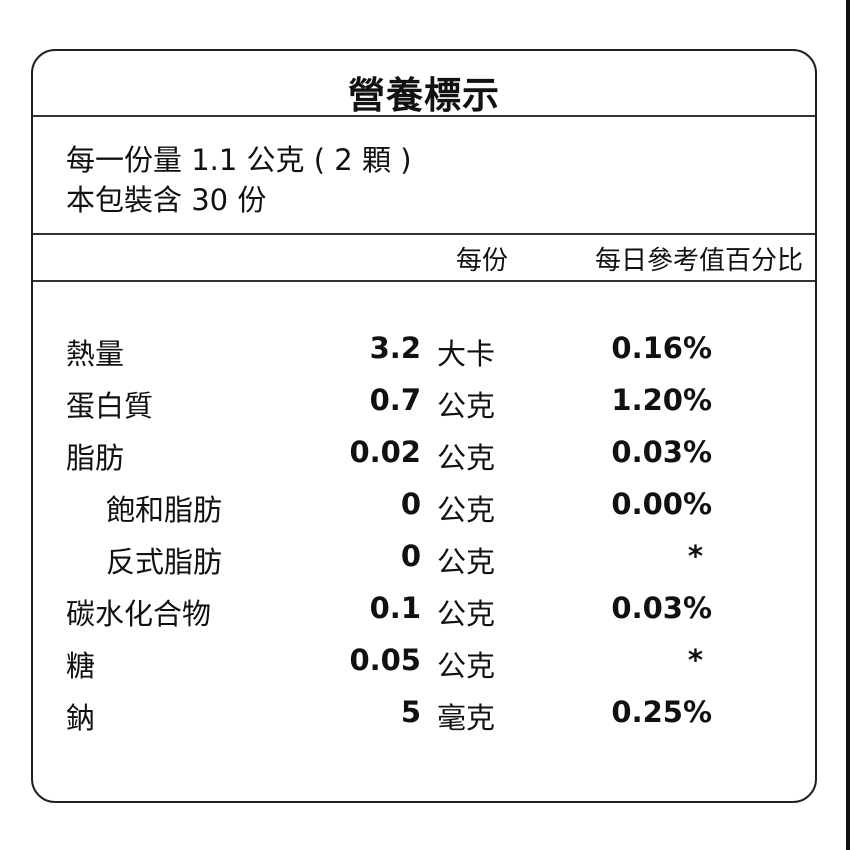 The height and width of the screenshot is (850, 850). Describe the element at coordinates (385, 660) in the screenshot. I see `nutrient-amount: 0.05` at that location.